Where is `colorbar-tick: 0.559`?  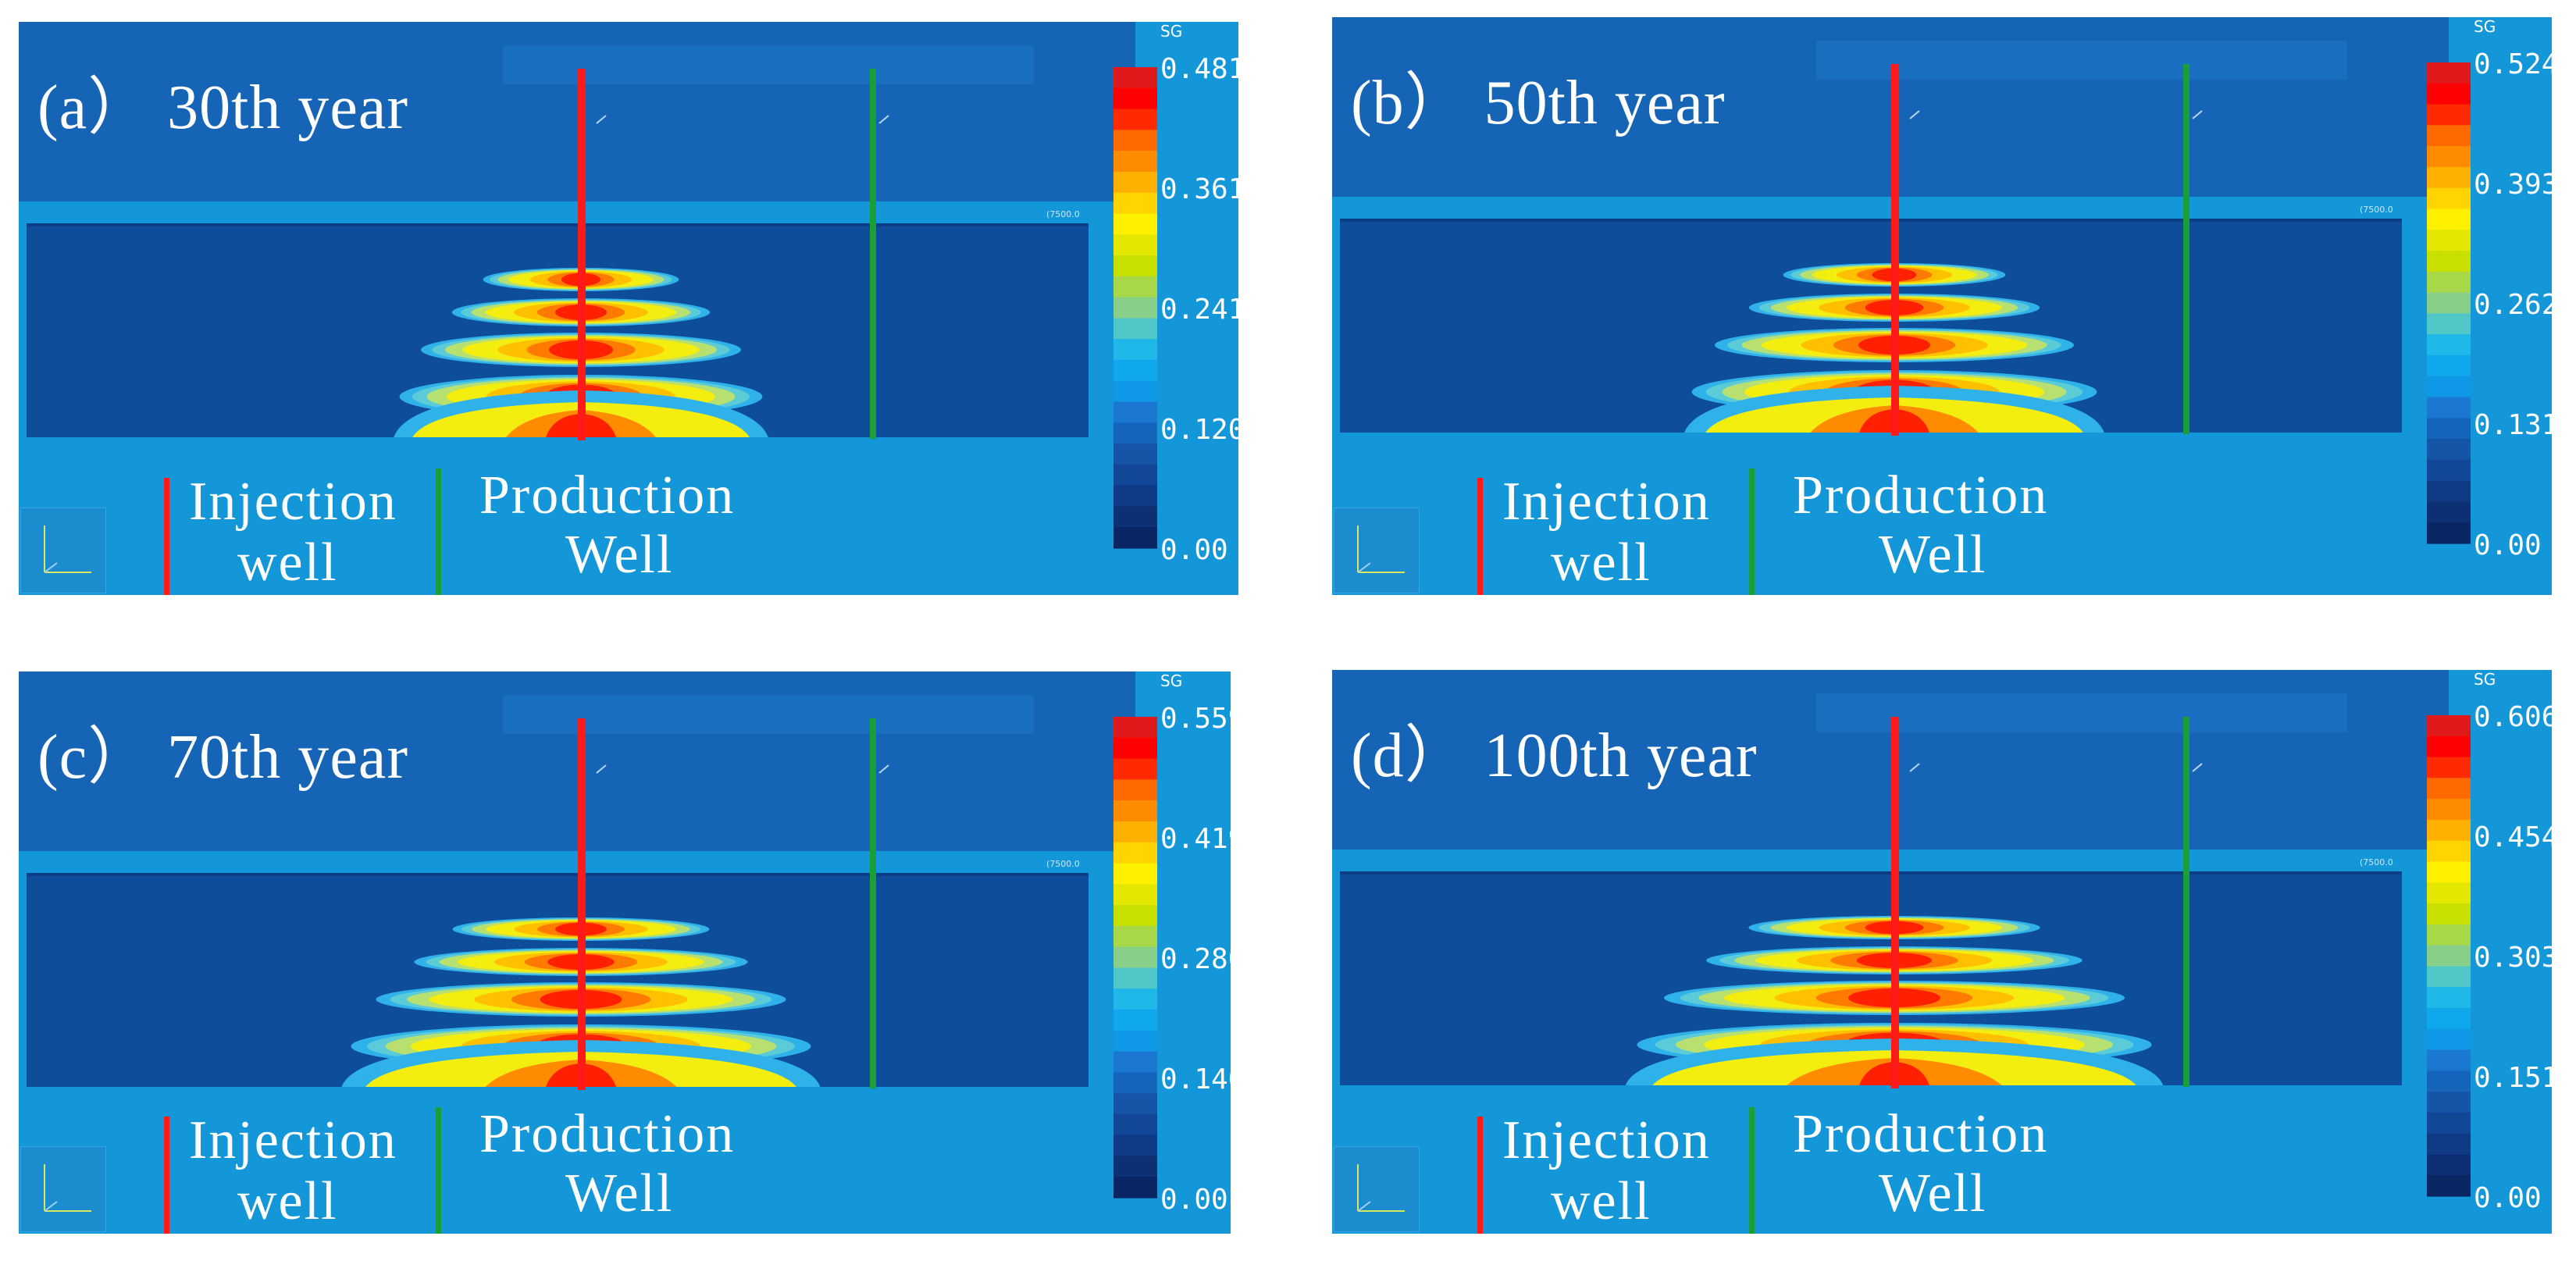 colorbar-tick: 0.559 is located at coordinates (1195, 719).